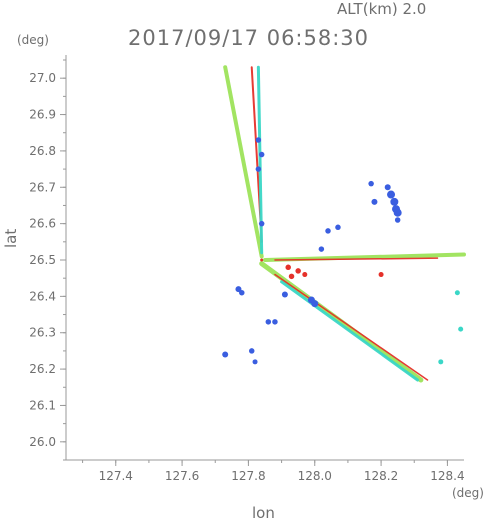 The image size is (491, 522). What do you see at coordinates (42, 260) in the screenshot?
I see `y-tick-label-5: 26.5` at bounding box center [42, 260].